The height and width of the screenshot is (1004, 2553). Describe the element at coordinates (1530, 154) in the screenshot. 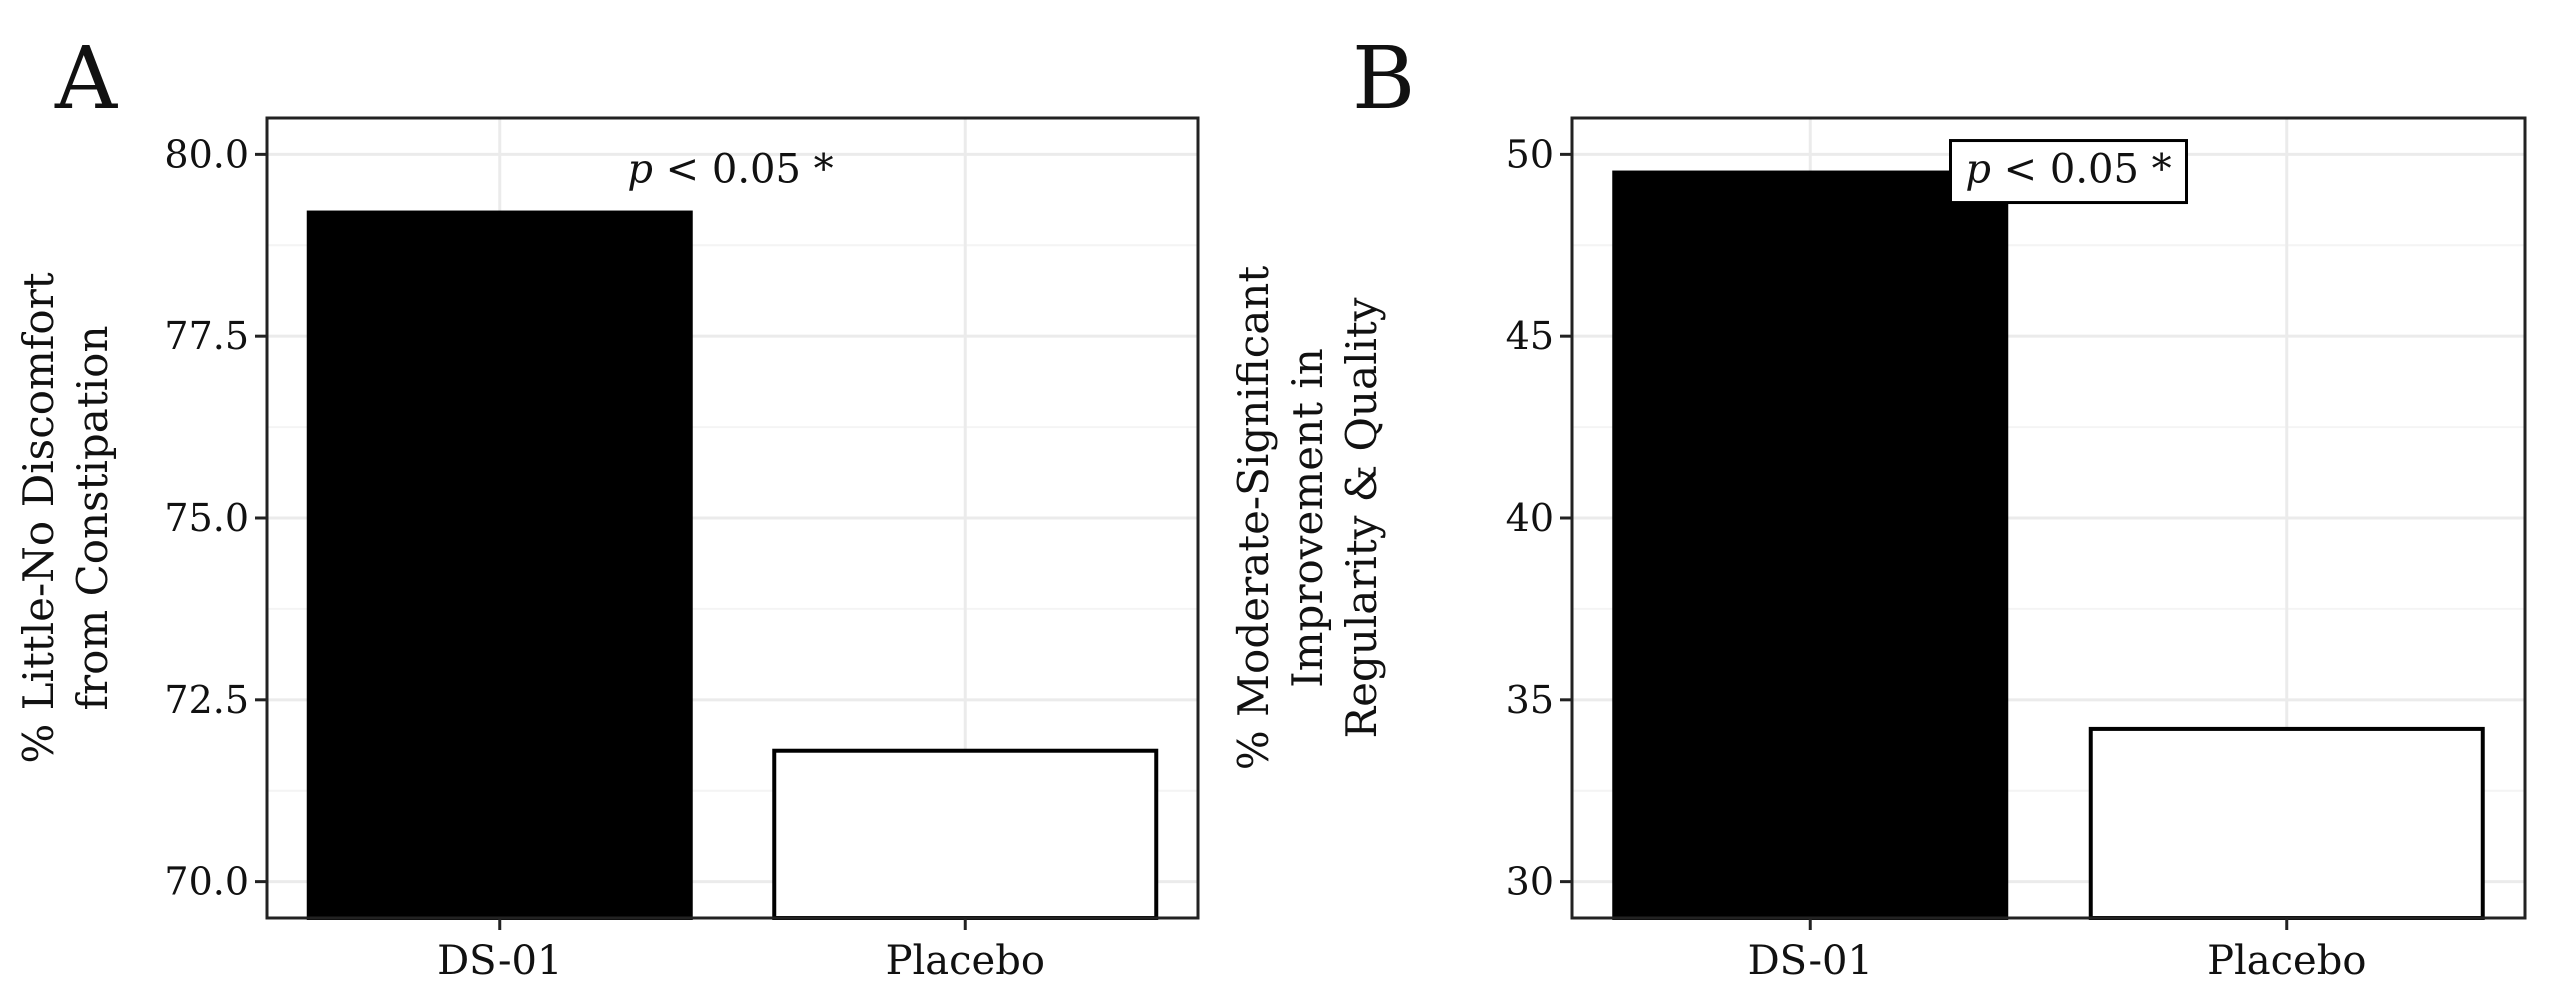

I see `y-tick-label: 50` at that location.